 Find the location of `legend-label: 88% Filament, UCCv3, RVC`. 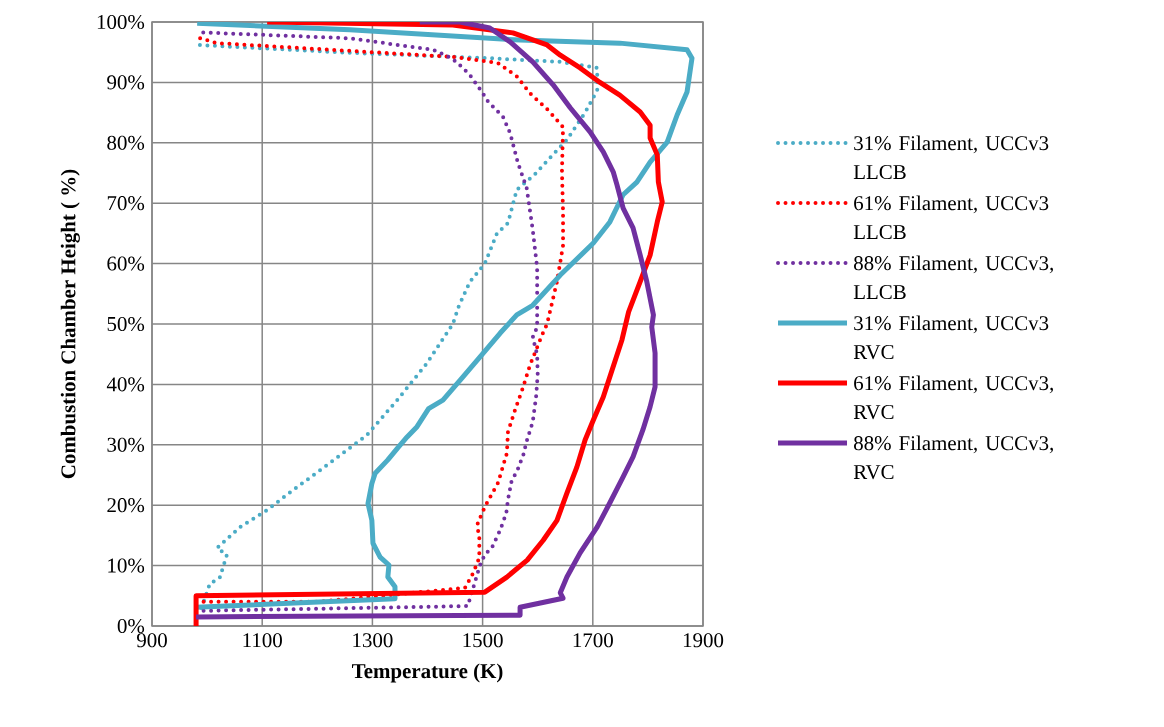

legend-label: 88% Filament, UCCv3, RVC is located at coordinates (953, 457).